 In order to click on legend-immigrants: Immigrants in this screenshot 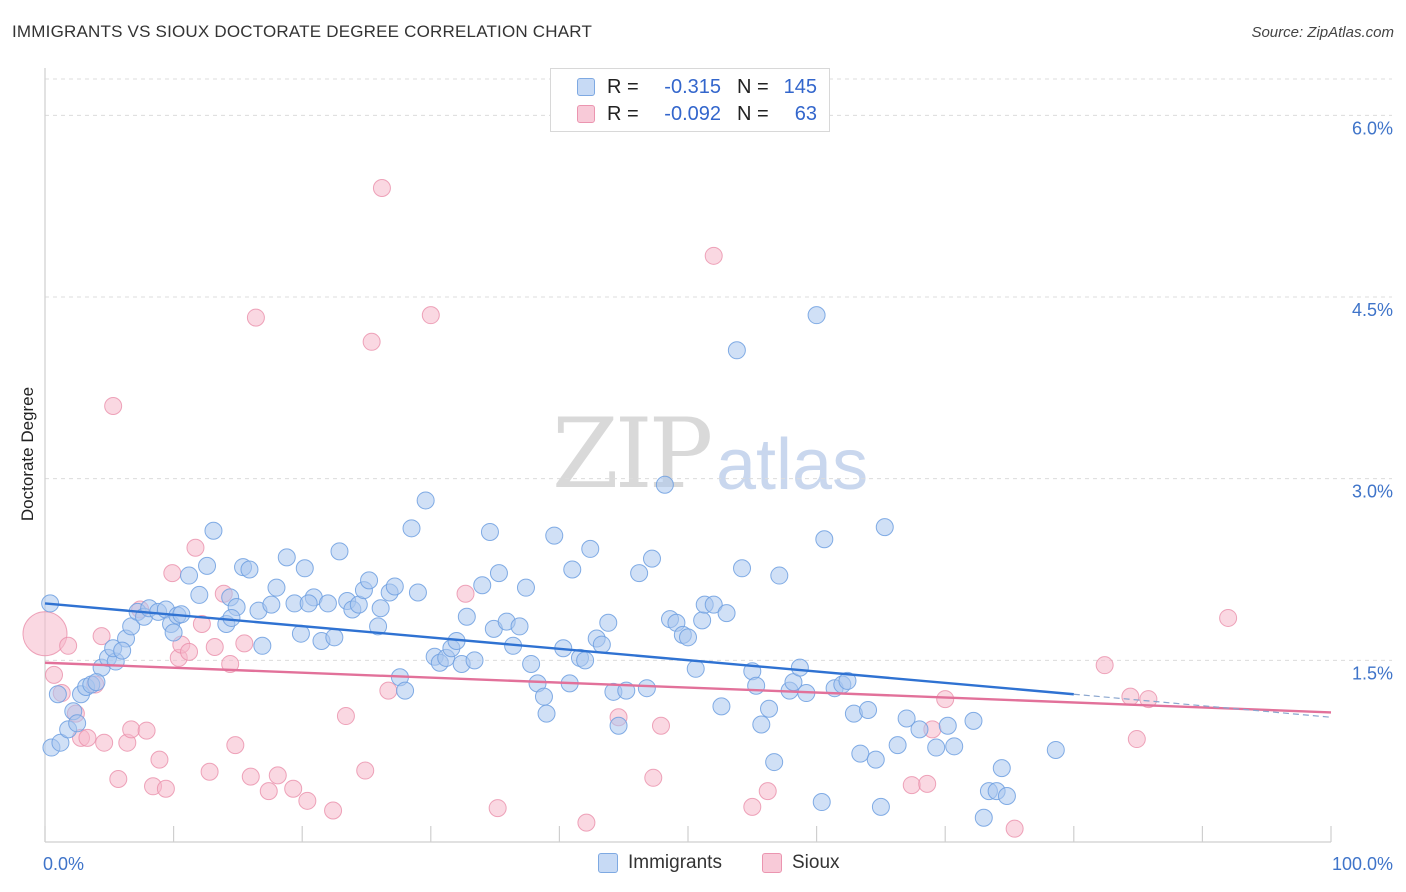, I will do `click(660, 863)`.